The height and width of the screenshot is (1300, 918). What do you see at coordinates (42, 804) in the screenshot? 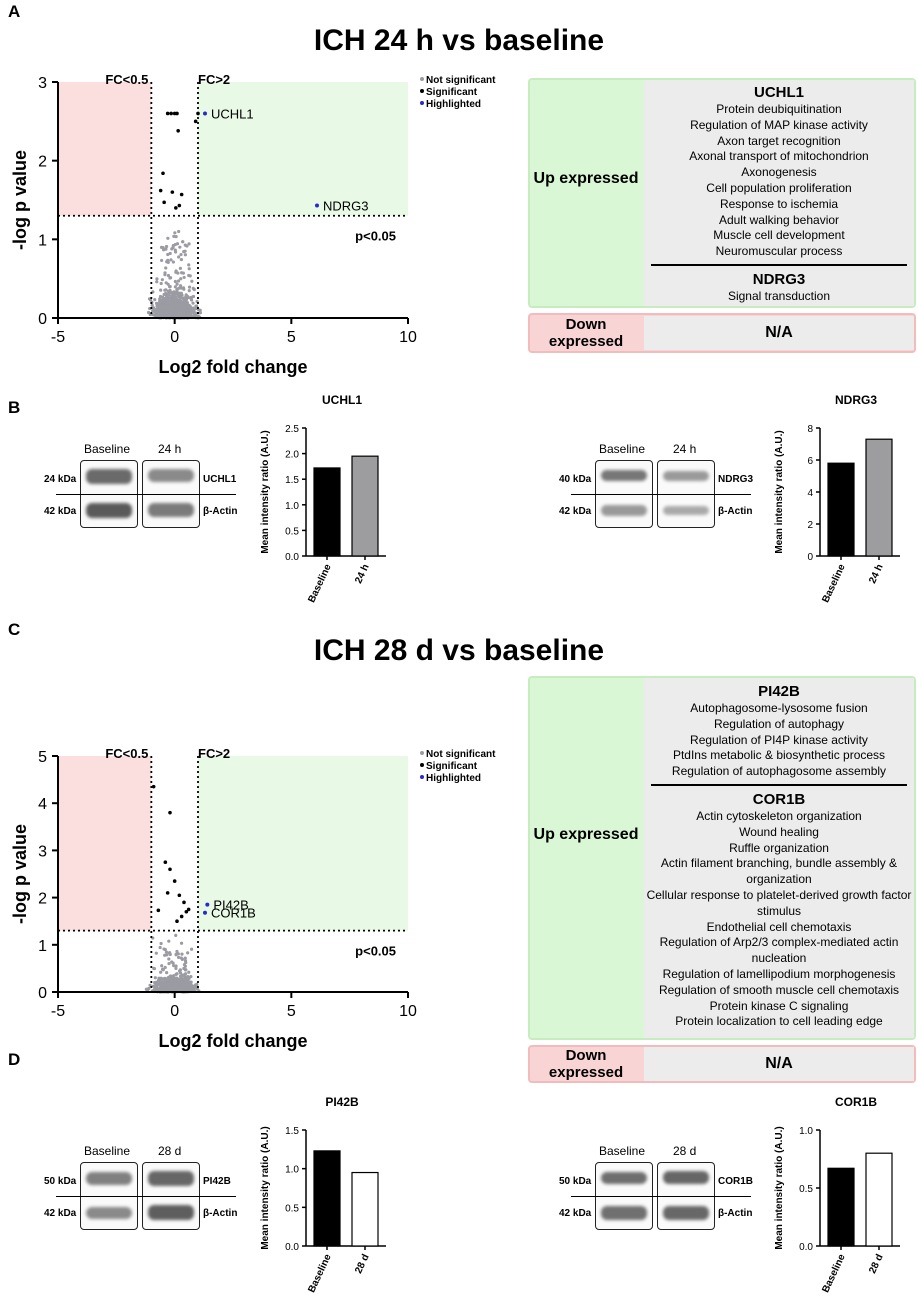
I see `y-tick-label: 4` at bounding box center [42, 804].